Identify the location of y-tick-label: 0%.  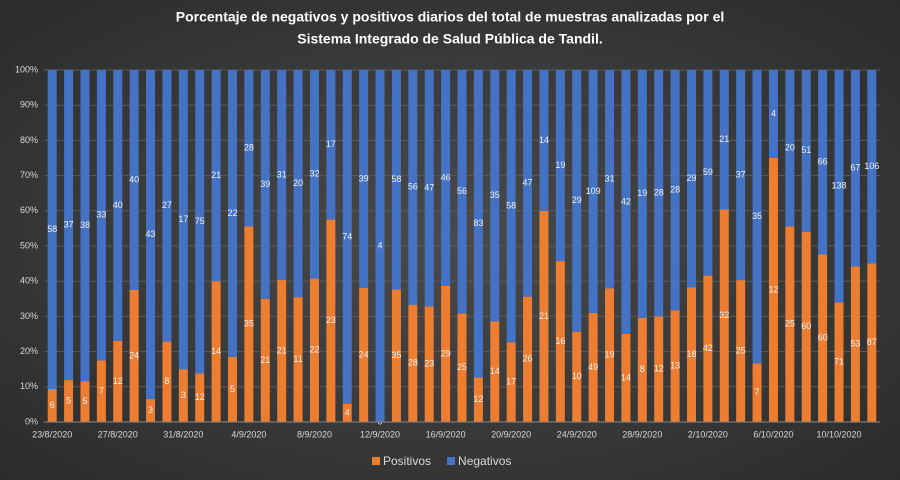
(31, 421).